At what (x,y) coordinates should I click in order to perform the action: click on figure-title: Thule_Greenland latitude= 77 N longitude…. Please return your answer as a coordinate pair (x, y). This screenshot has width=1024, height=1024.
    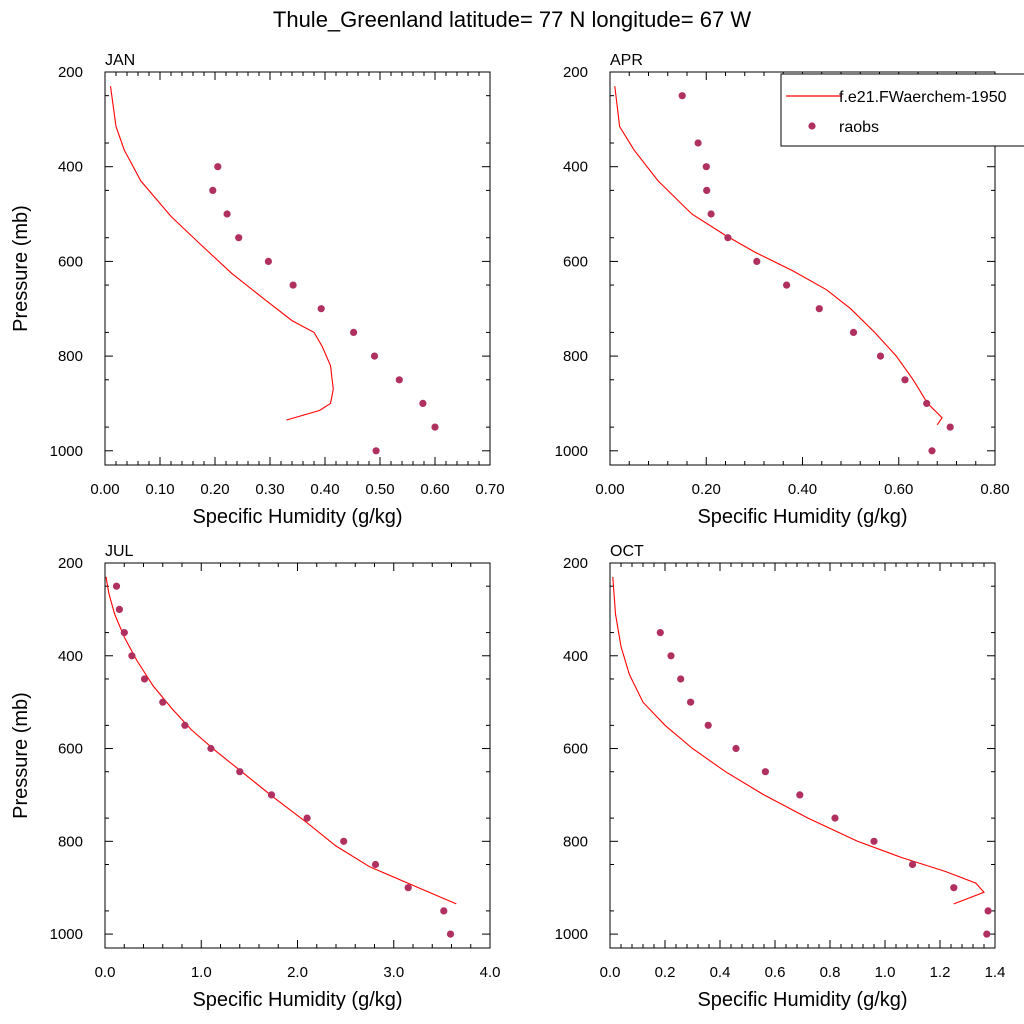
    Looking at the image, I should click on (512, 19).